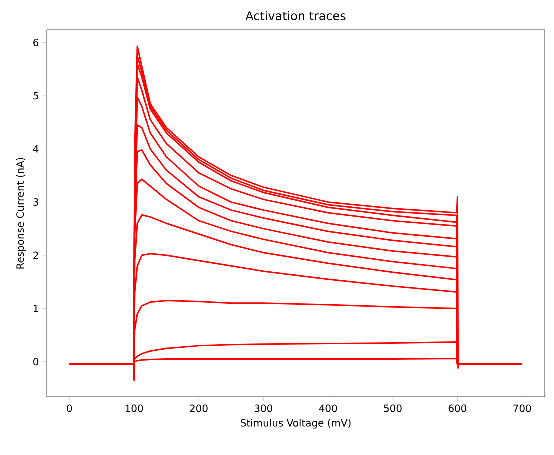  Describe the element at coordinates (36, 308) in the screenshot. I see `y-tick-label: 1` at that location.